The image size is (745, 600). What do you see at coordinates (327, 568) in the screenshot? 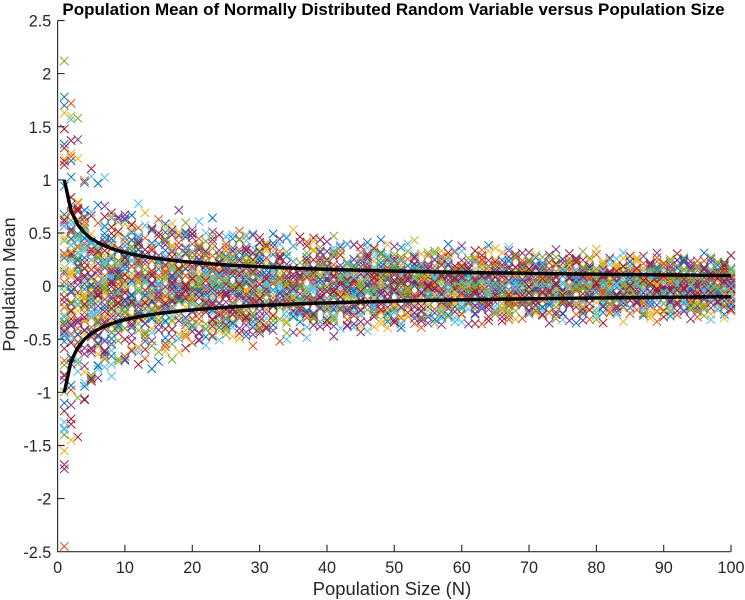
I see `svg-text: 40` at bounding box center [327, 568].